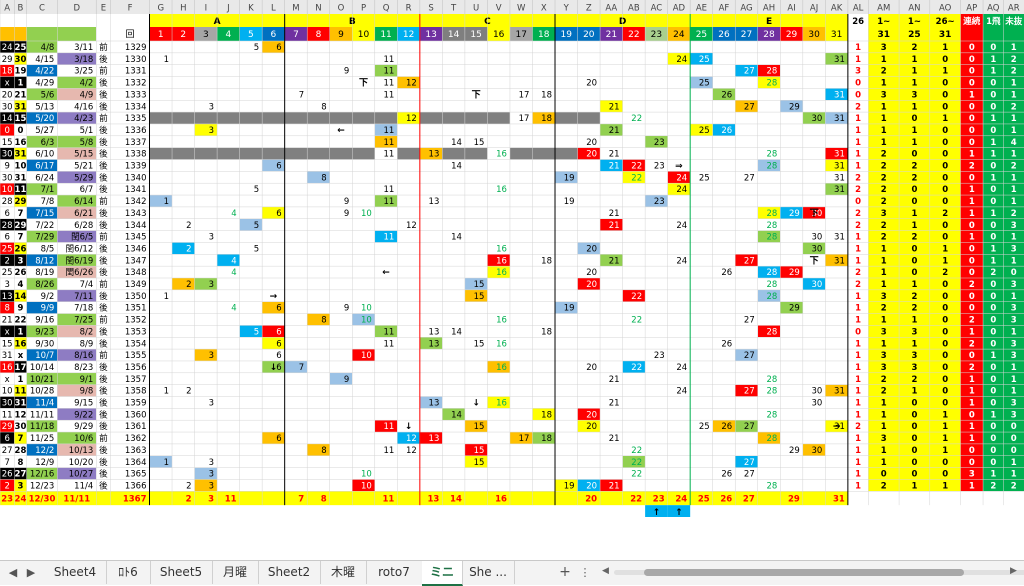  What do you see at coordinates (136, 344) in the screenshot?
I see `cell-round: 1354` at bounding box center [136, 344].